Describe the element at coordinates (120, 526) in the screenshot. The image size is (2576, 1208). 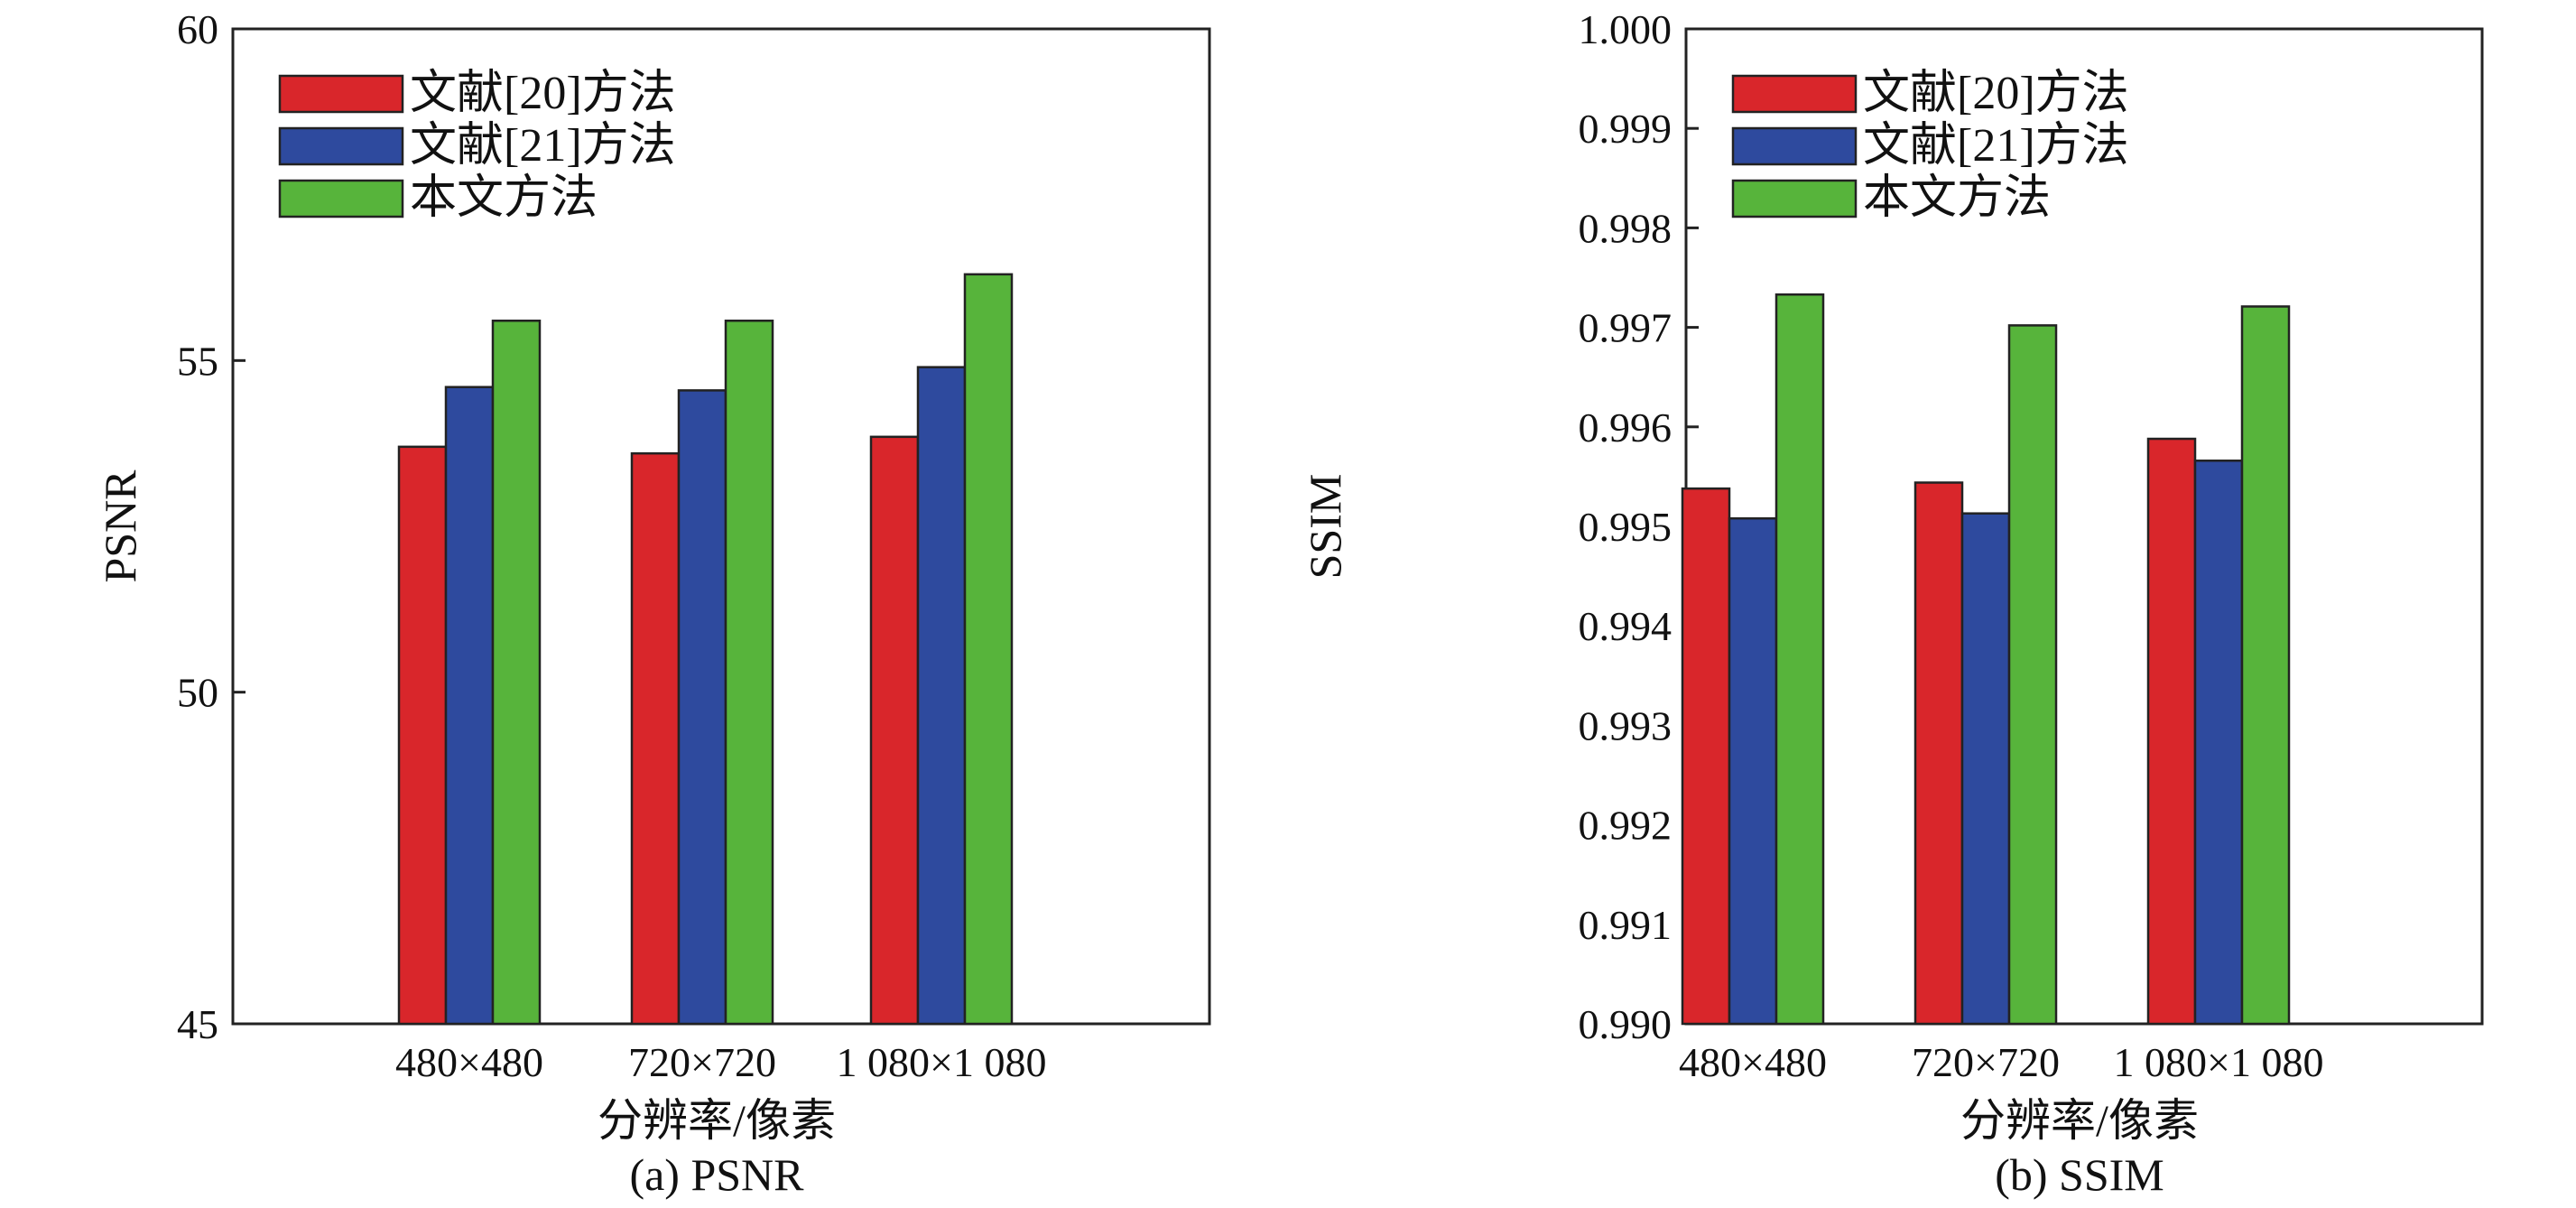
I see `y-axis-label: PSNR` at that location.